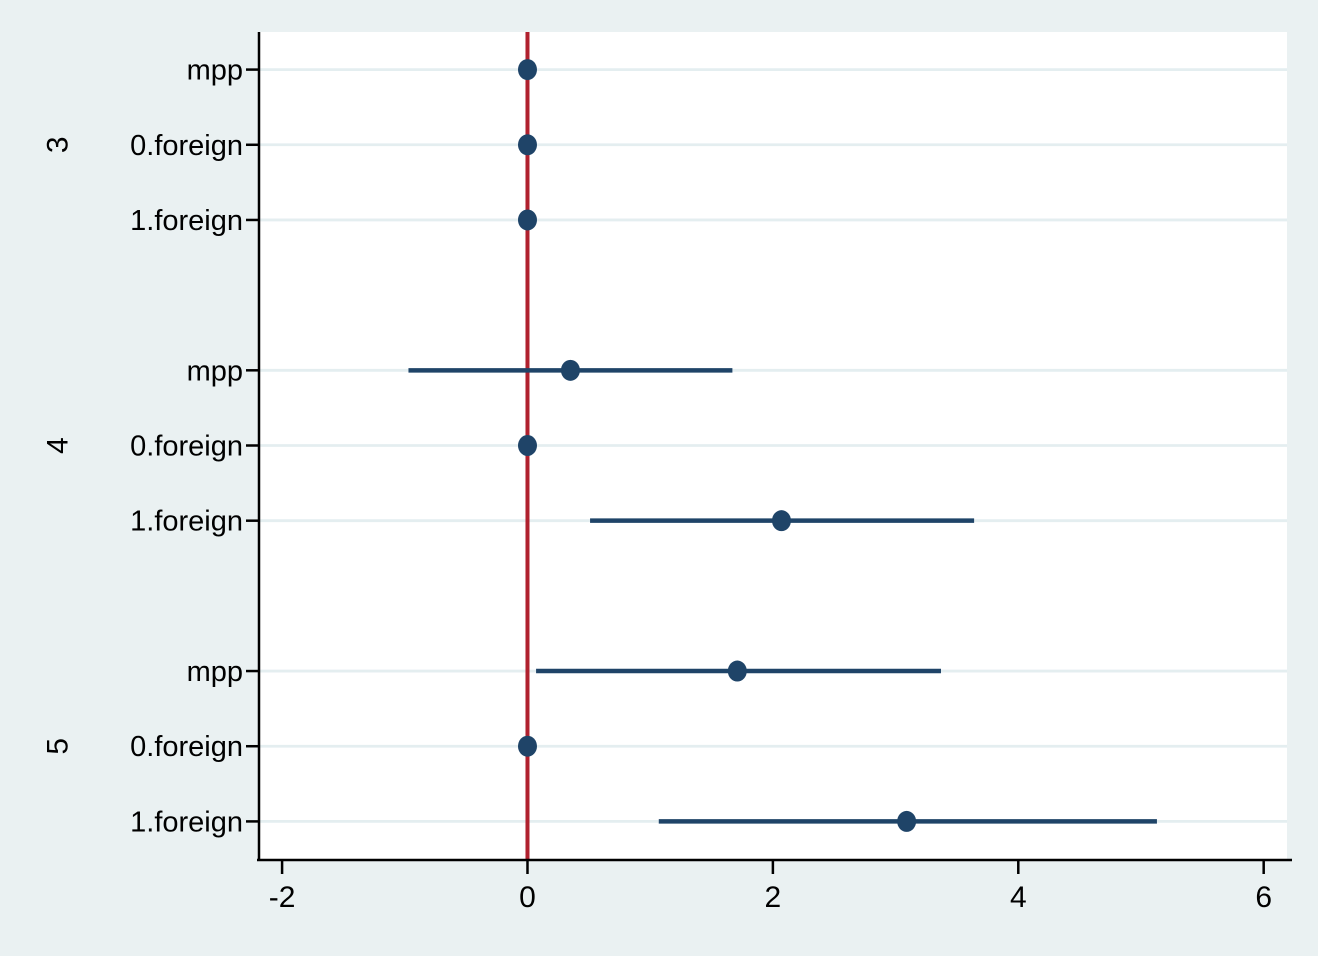  I want to click on x-tick-label: 0, so click(527, 897).